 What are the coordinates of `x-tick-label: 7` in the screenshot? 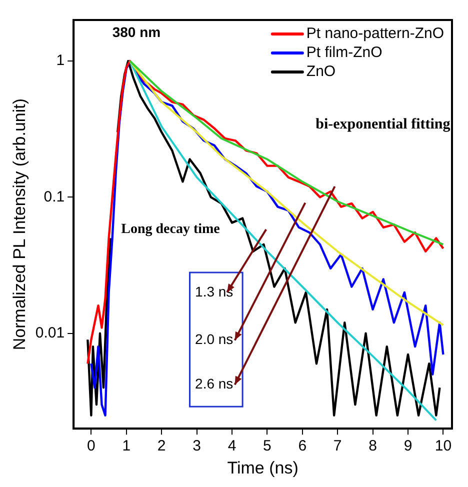 It's located at (337, 446).